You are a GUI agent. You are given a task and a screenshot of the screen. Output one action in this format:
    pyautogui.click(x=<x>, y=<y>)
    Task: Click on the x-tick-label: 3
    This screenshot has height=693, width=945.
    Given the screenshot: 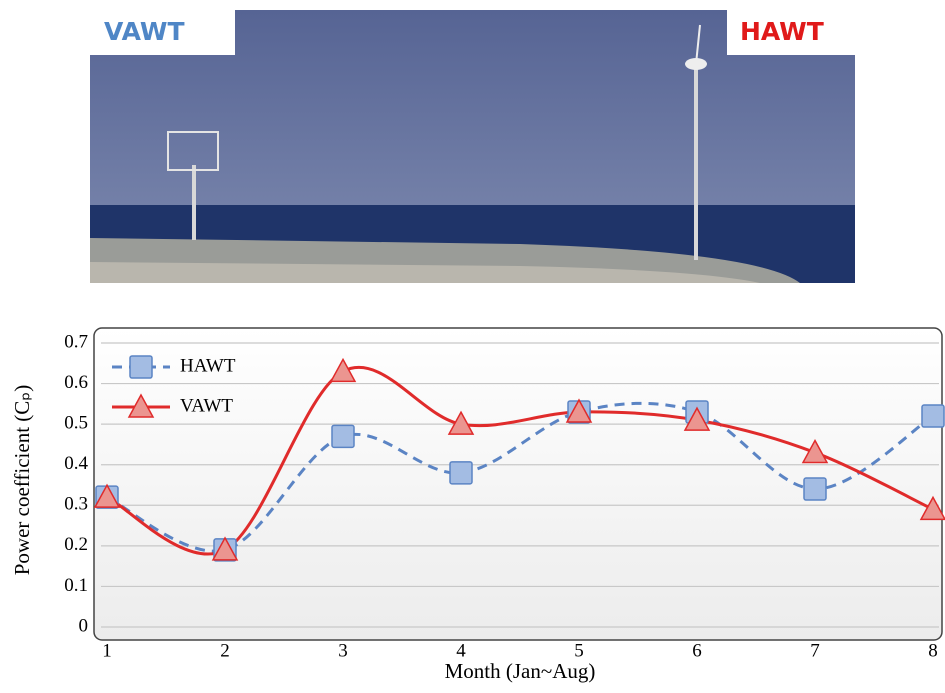 What is the action you would take?
    pyautogui.click(x=343, y=650)
    